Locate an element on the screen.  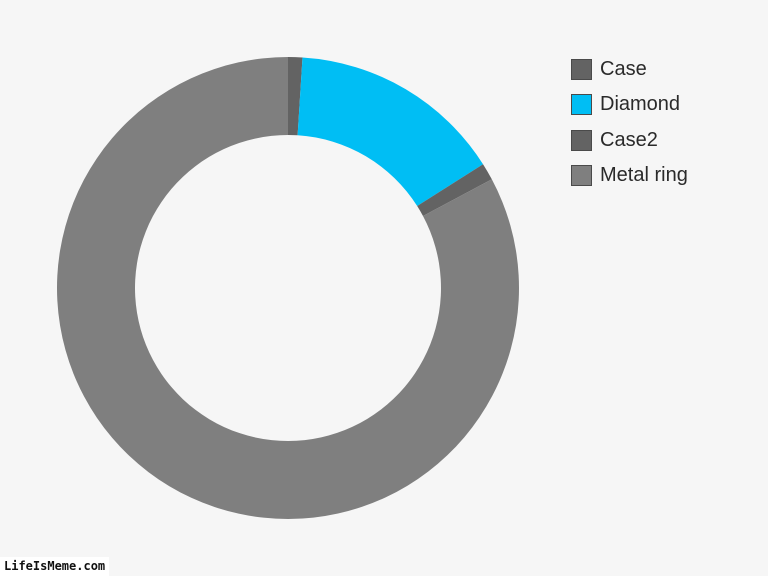
legend-label: Diamond is located at coordinates (640, 104).